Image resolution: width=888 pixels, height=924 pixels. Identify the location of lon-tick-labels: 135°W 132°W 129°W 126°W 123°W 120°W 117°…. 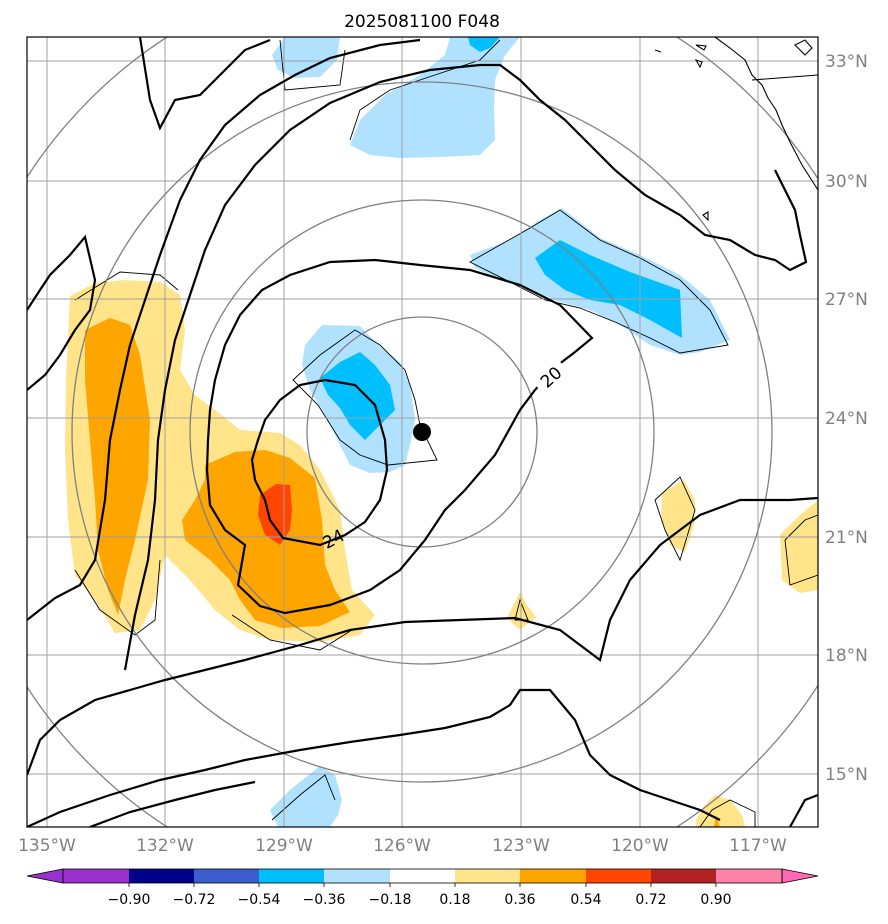
(402, 846).